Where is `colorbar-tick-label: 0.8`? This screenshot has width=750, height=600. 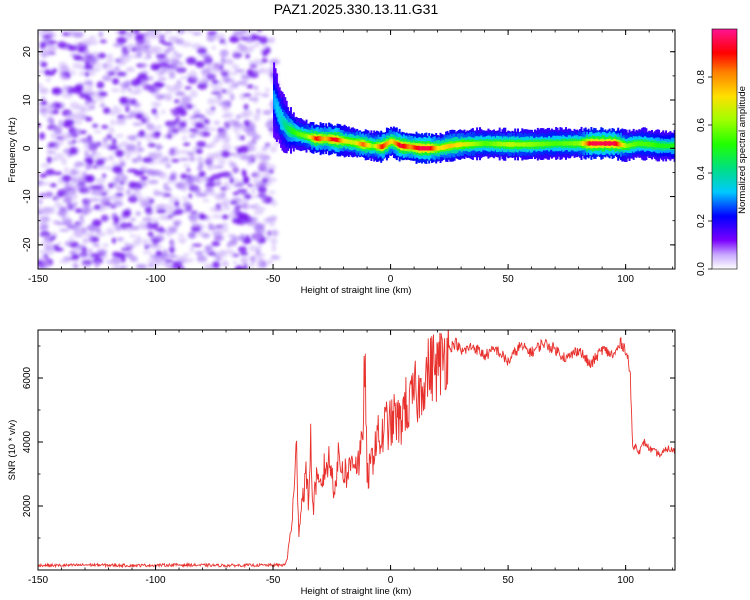 colorbar-tick-label: 0.8 is located at coordinates (701, 77).